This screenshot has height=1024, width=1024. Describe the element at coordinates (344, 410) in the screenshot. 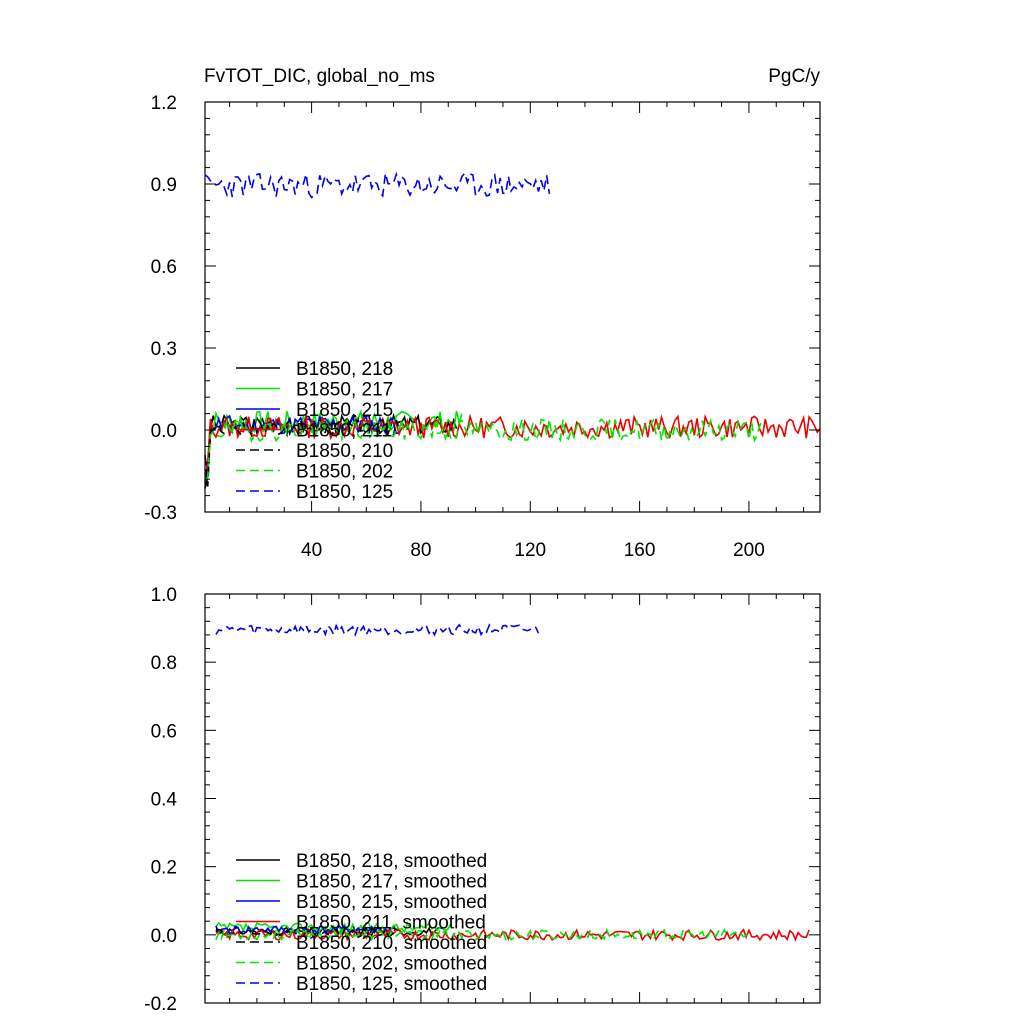

I see `legend-label-2: B1850, 215` at that location.